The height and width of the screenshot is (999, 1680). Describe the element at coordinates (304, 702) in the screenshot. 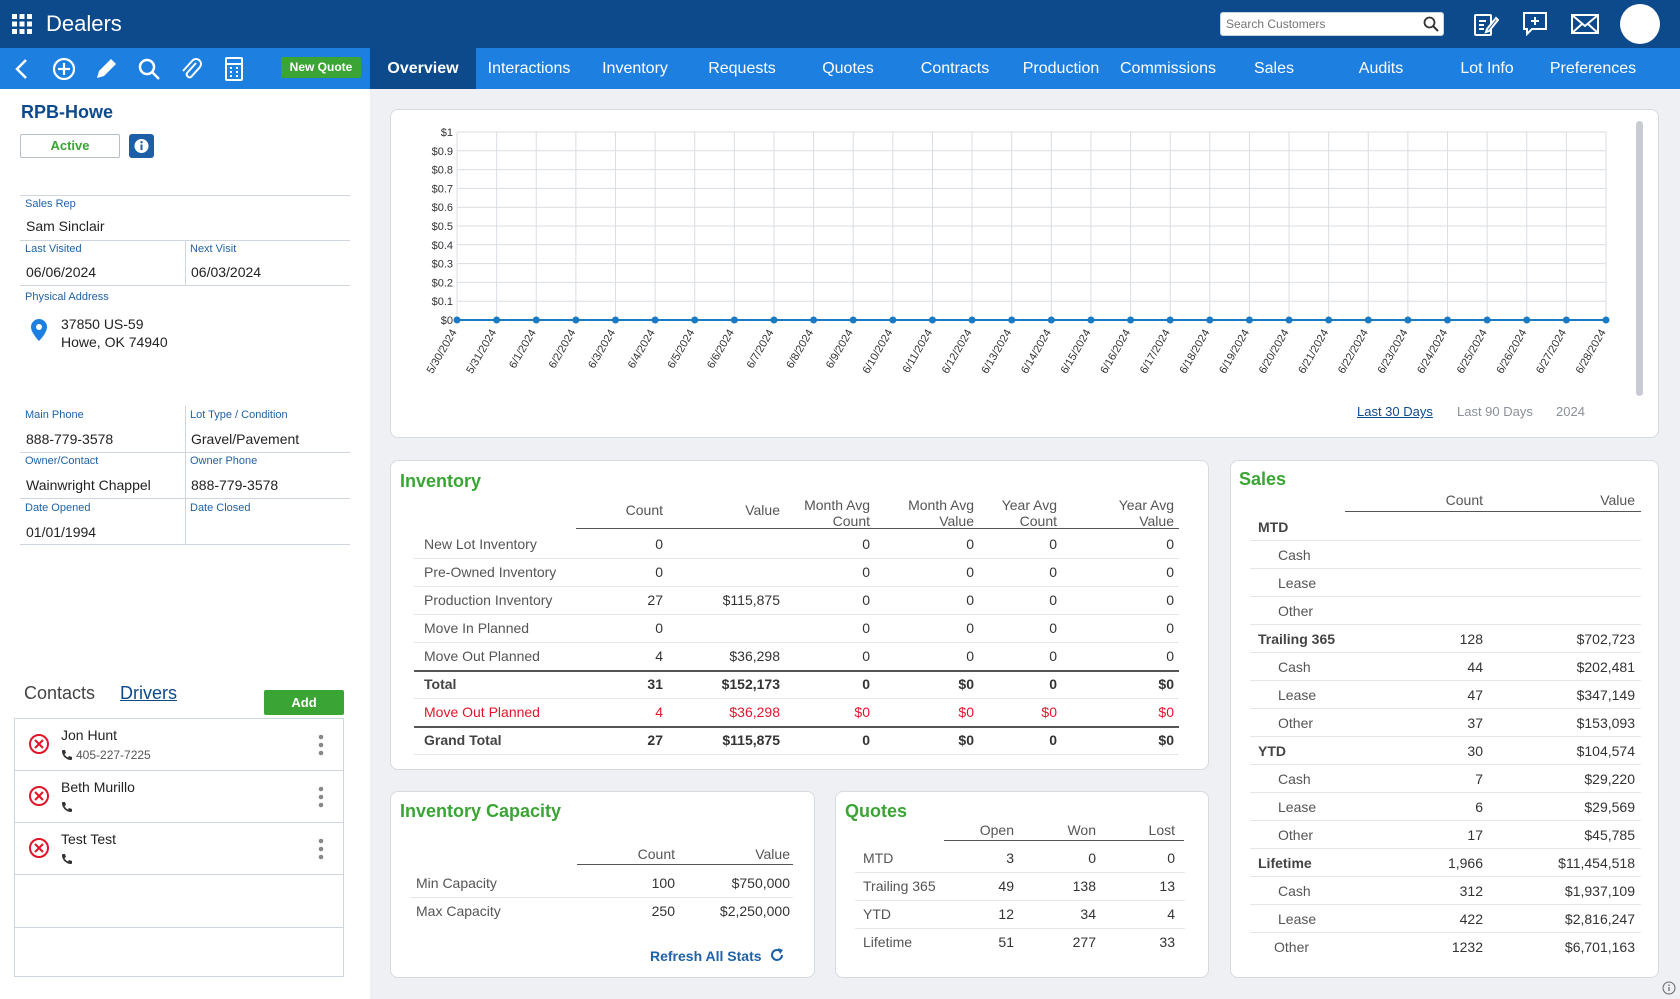

I see `add-contact-button: Add` at that location.